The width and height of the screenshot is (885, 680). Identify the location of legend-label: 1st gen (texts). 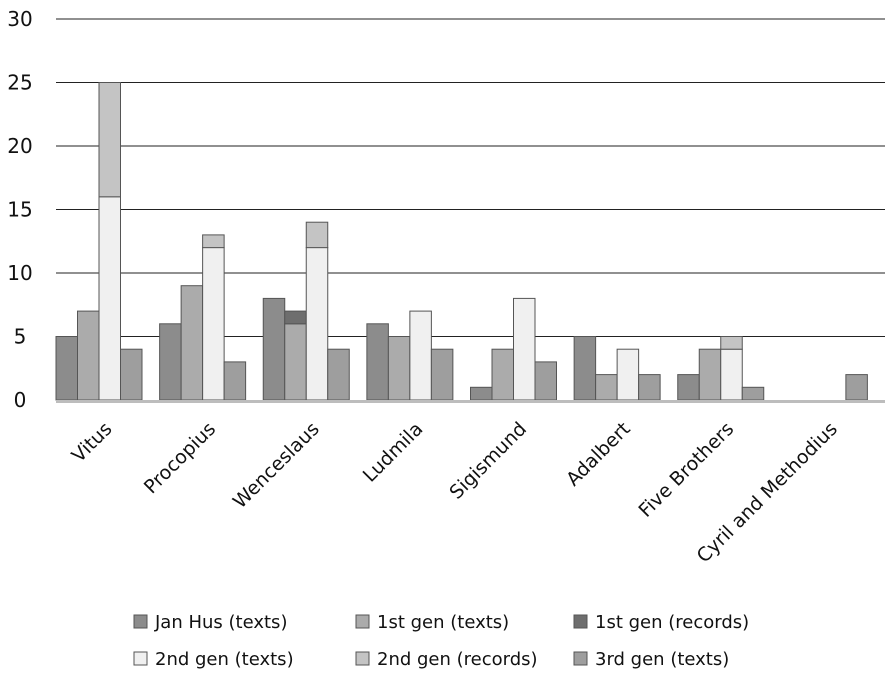
(443, 622).